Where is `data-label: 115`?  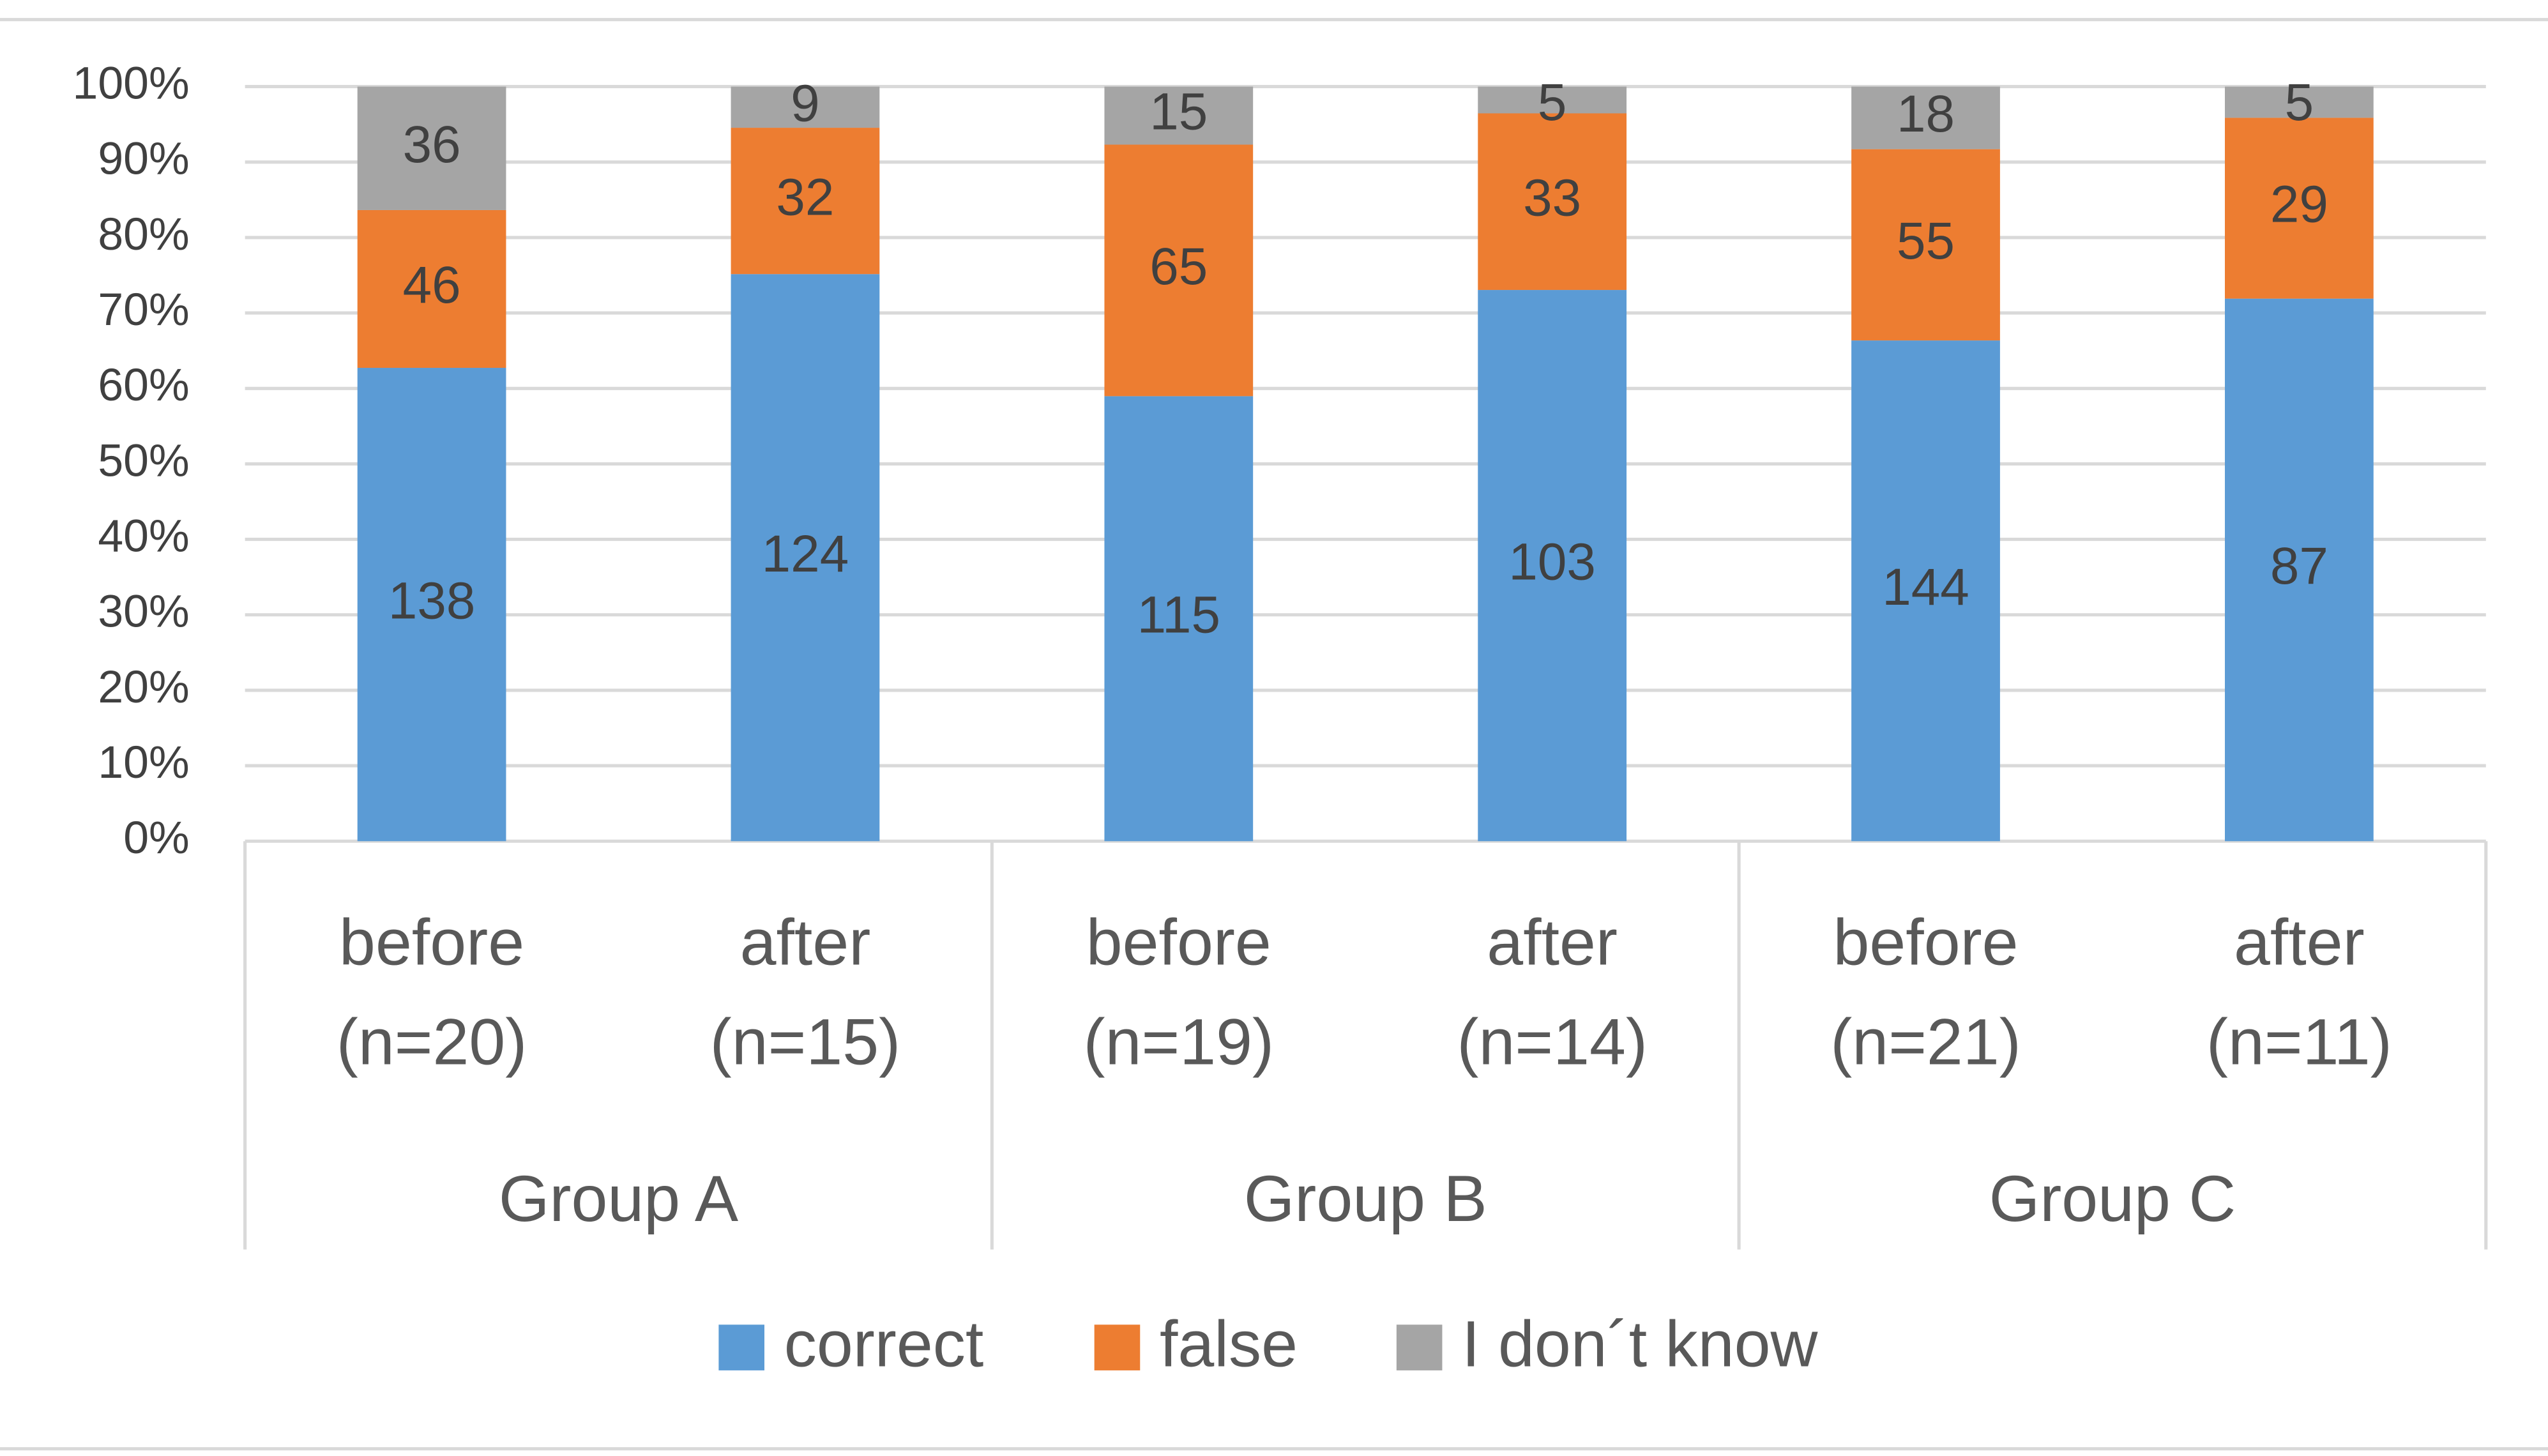 data-label: 115 is located at coordinates (1178, 615).